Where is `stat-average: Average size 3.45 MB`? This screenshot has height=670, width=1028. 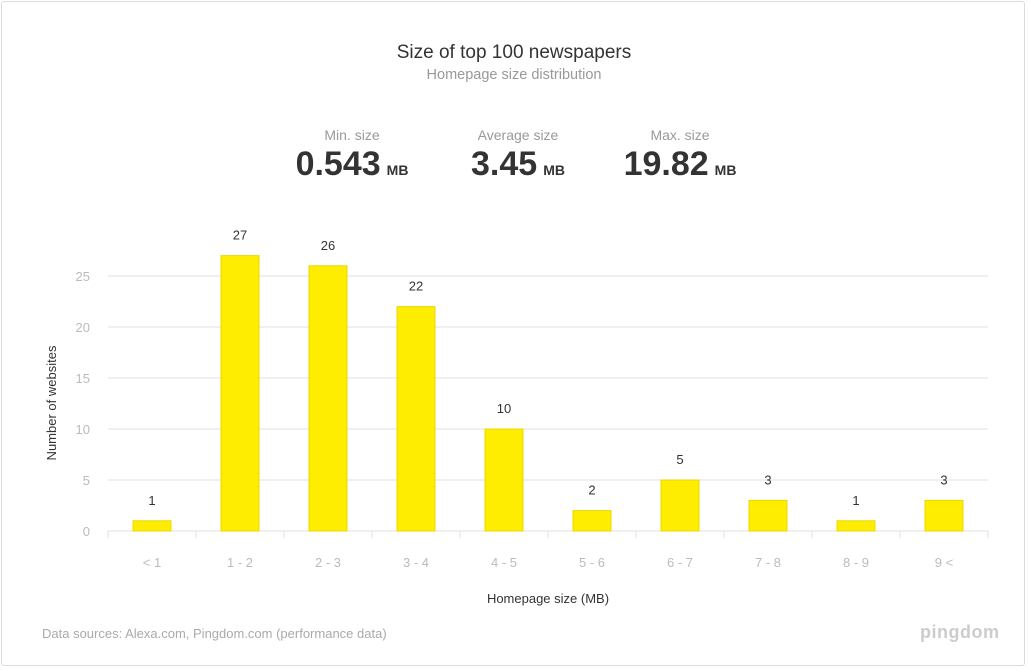
stat-average: Average size 3.45 MB is located at coordinates (518, 155).